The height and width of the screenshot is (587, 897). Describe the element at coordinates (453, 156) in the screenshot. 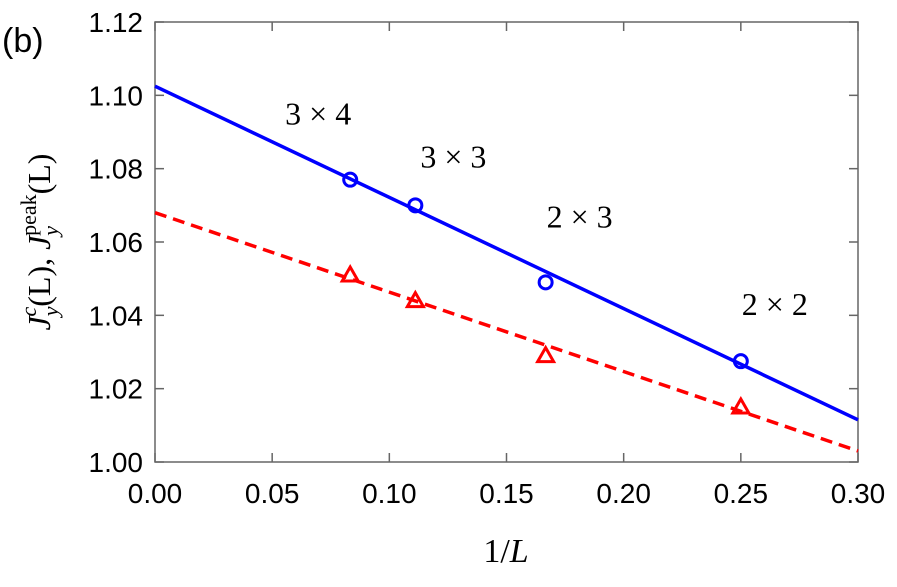

I see `annotation: 3 × 3` at that location.